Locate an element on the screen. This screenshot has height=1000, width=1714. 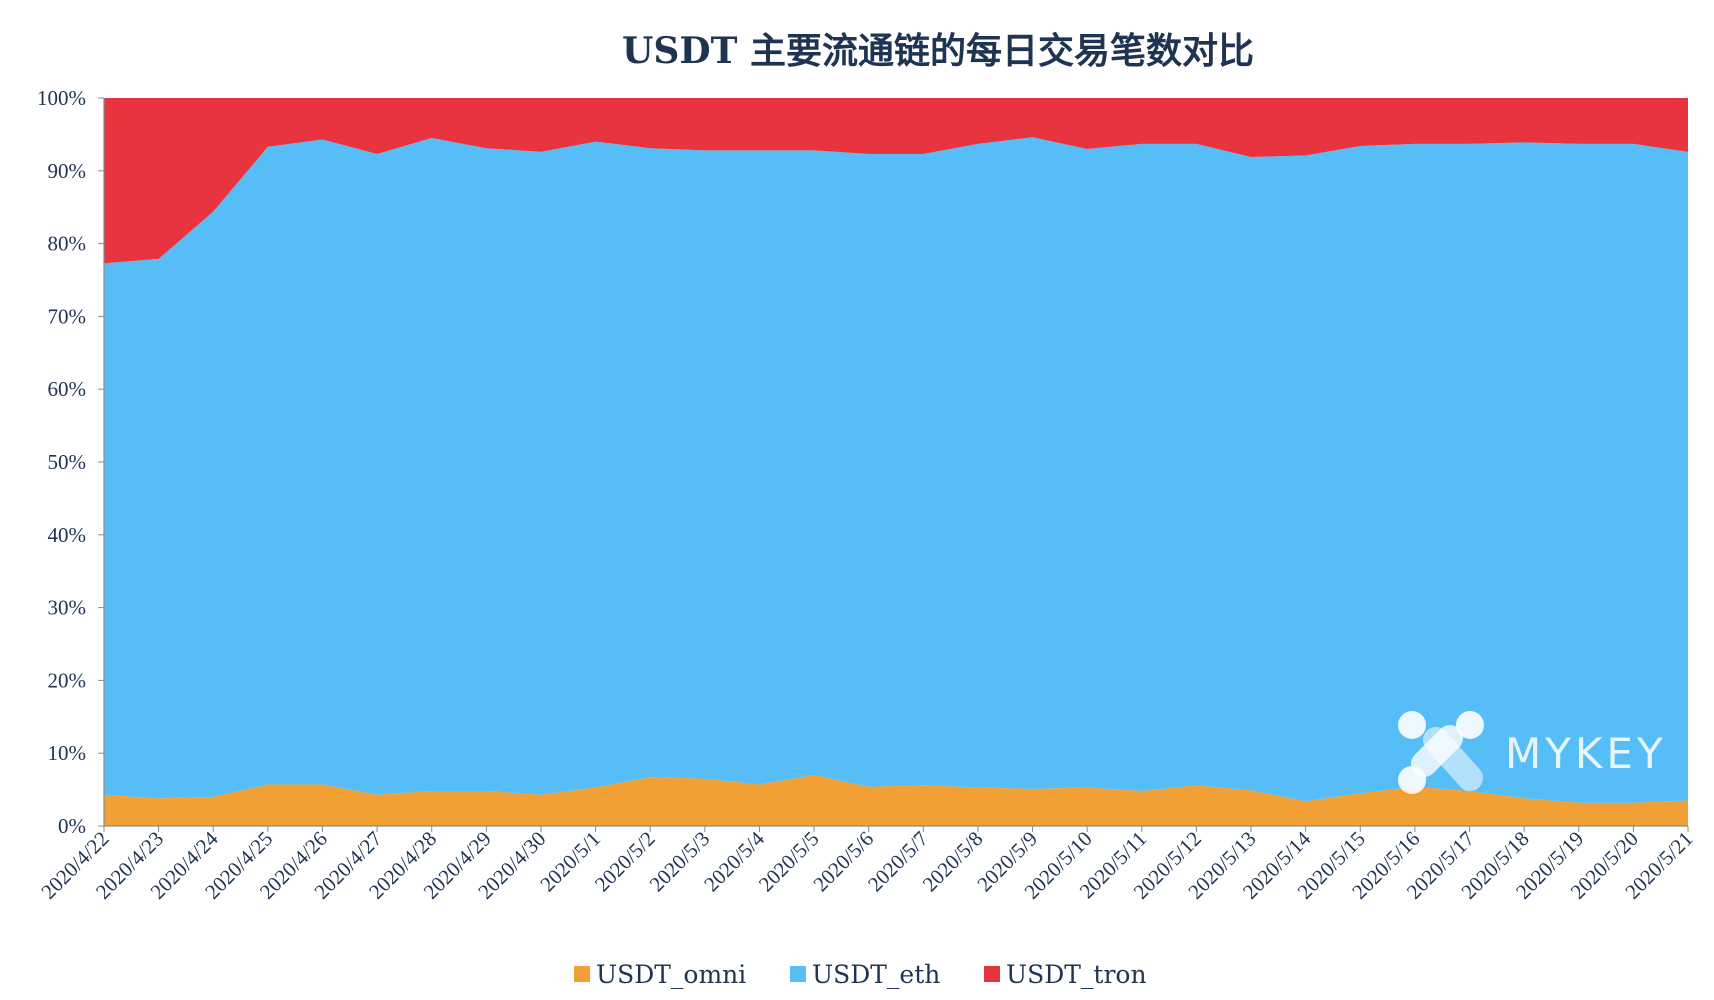
x-tick-label: 2020/5/7 is located at coordinates (898, 862).